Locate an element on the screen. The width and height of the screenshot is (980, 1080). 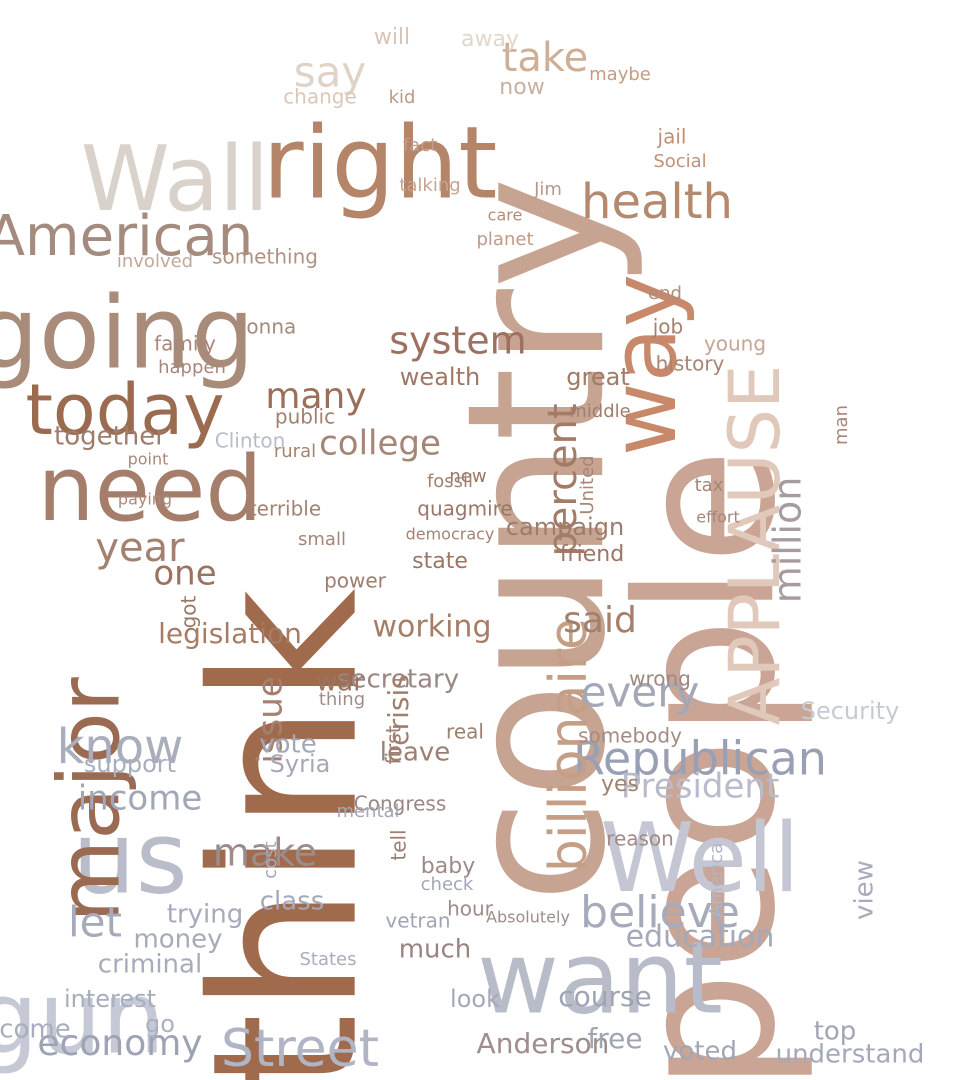
word-friend: friend is located at coordinates (592, 554).